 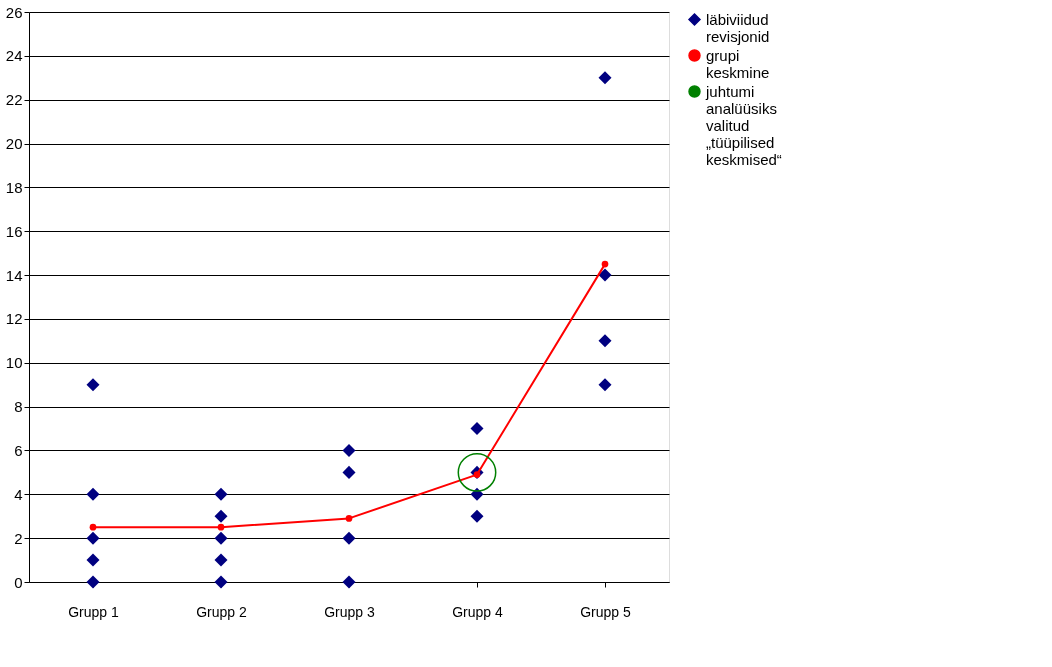 What do you see at coordinates (349, 611) in the screenshot?
I see `x-tick-label: Grupp 3` at bounding box center [349, 611].